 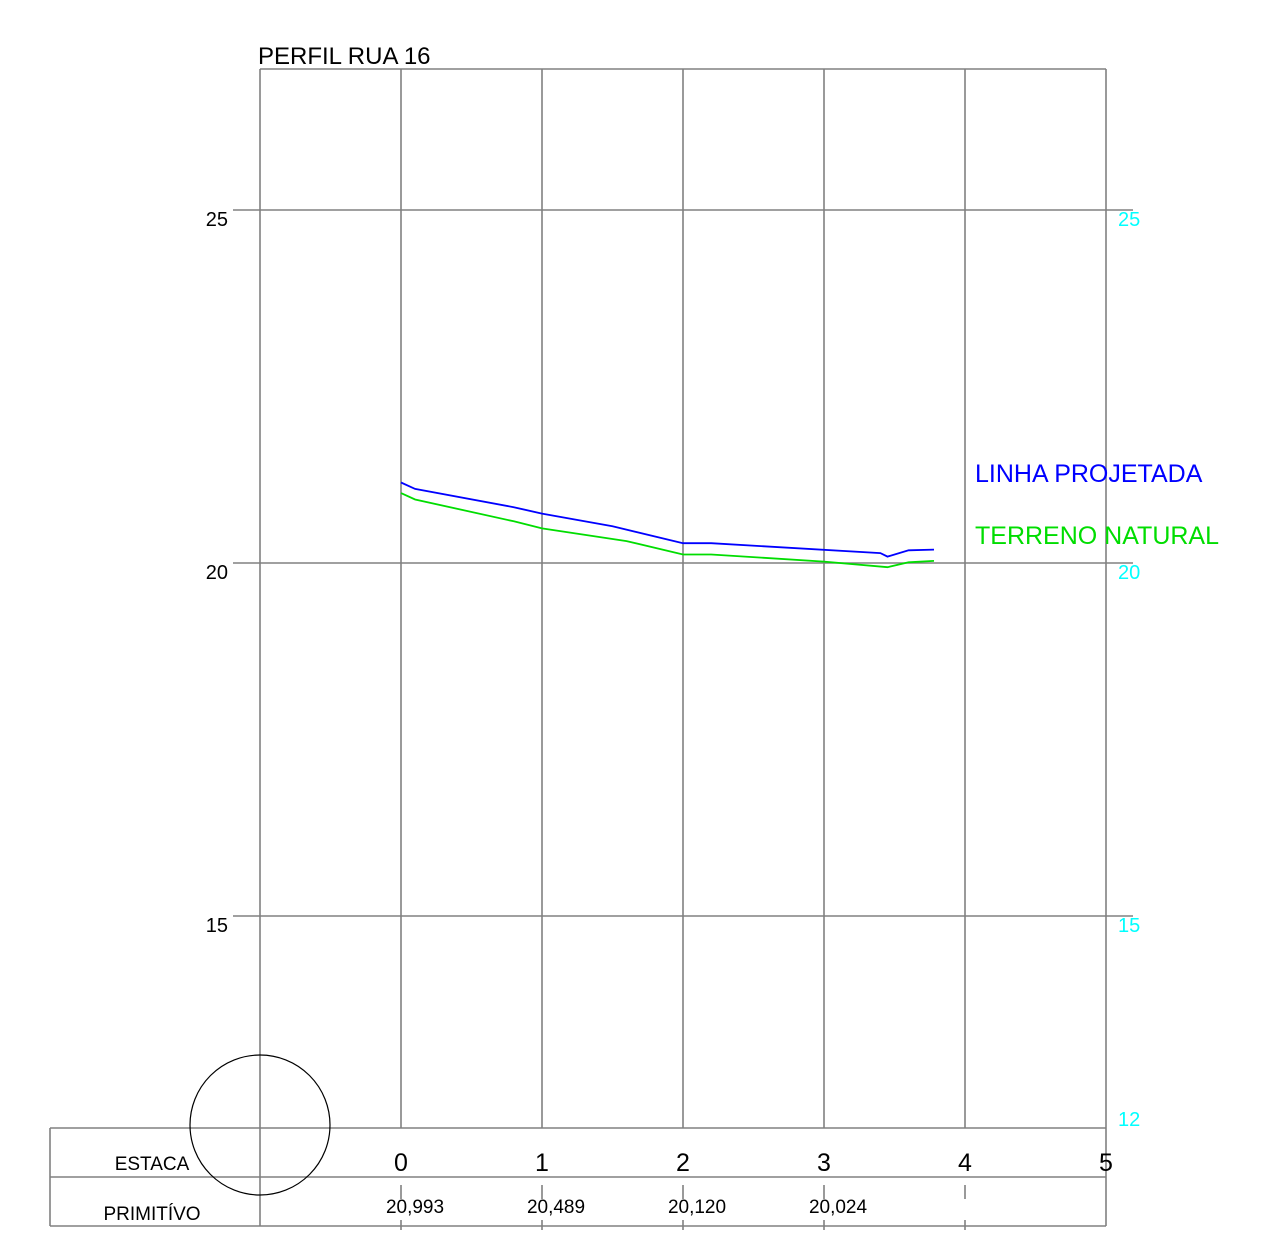 I want to click on row-label-estaca: ESTACA, so click(x=152, y=1164).